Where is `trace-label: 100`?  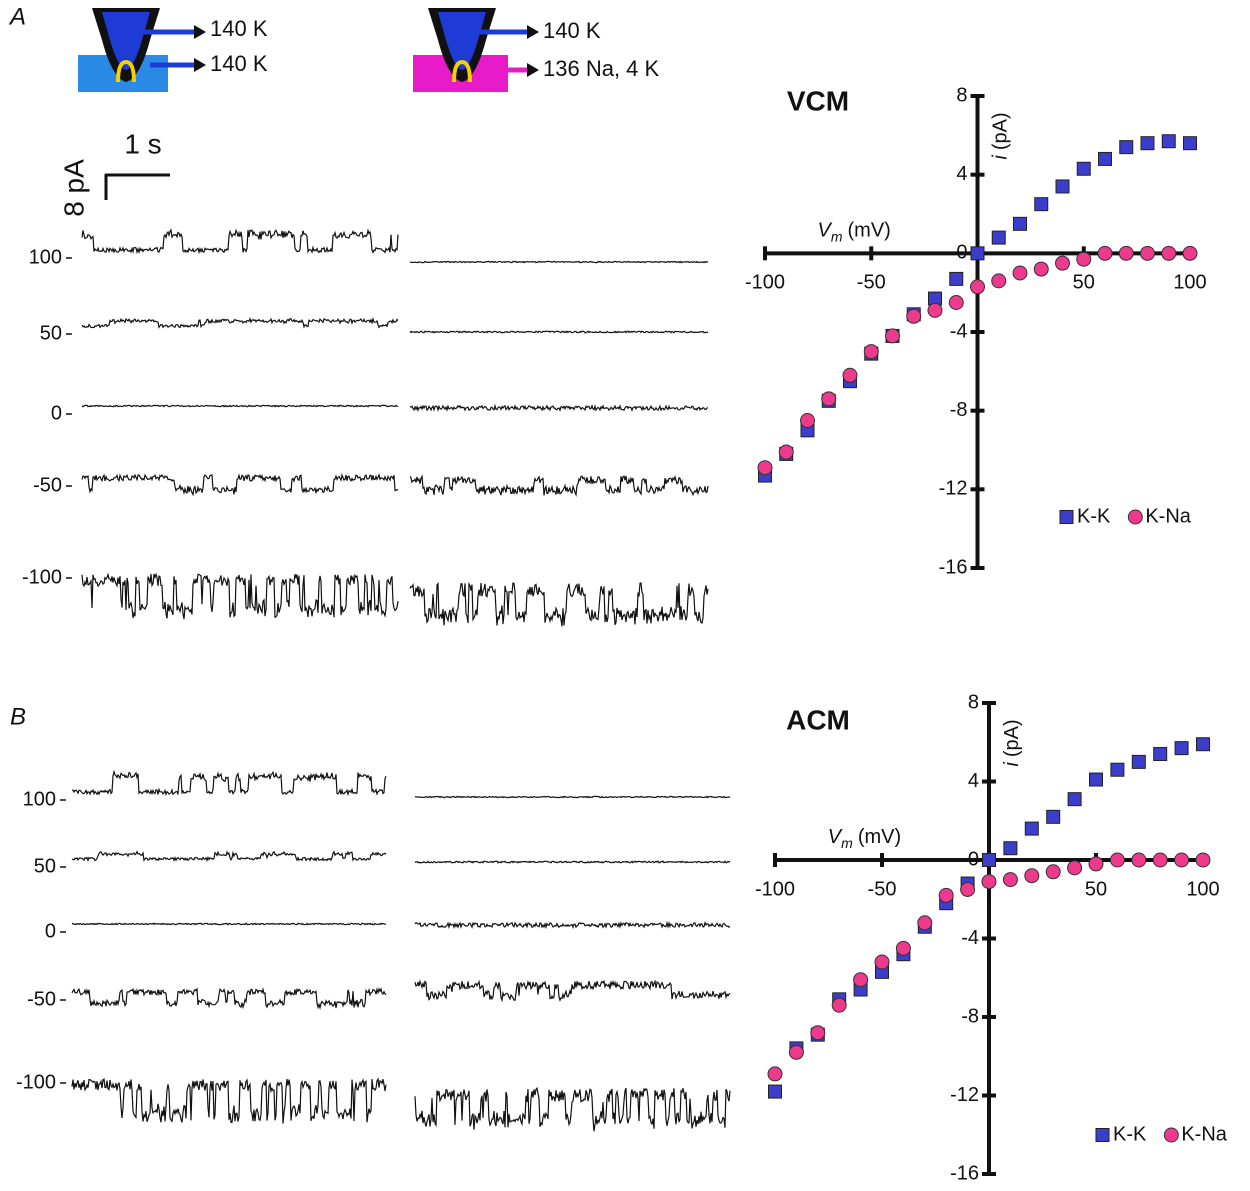 trace-label: 100 is located at coordinates (45, 257).